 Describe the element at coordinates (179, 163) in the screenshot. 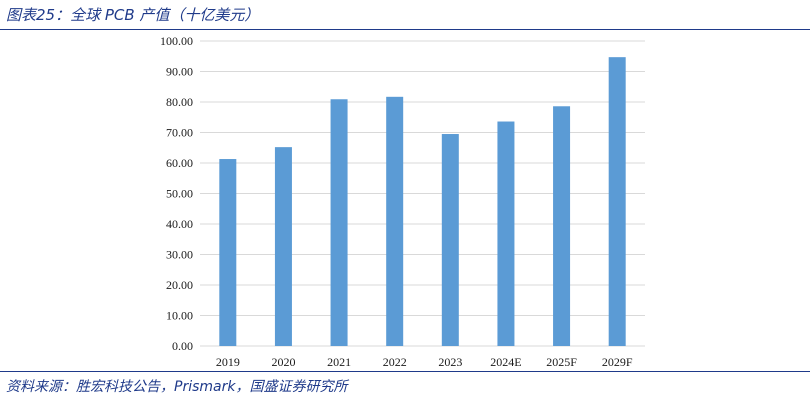

I see `y-tick-label: 60.00` at that location.